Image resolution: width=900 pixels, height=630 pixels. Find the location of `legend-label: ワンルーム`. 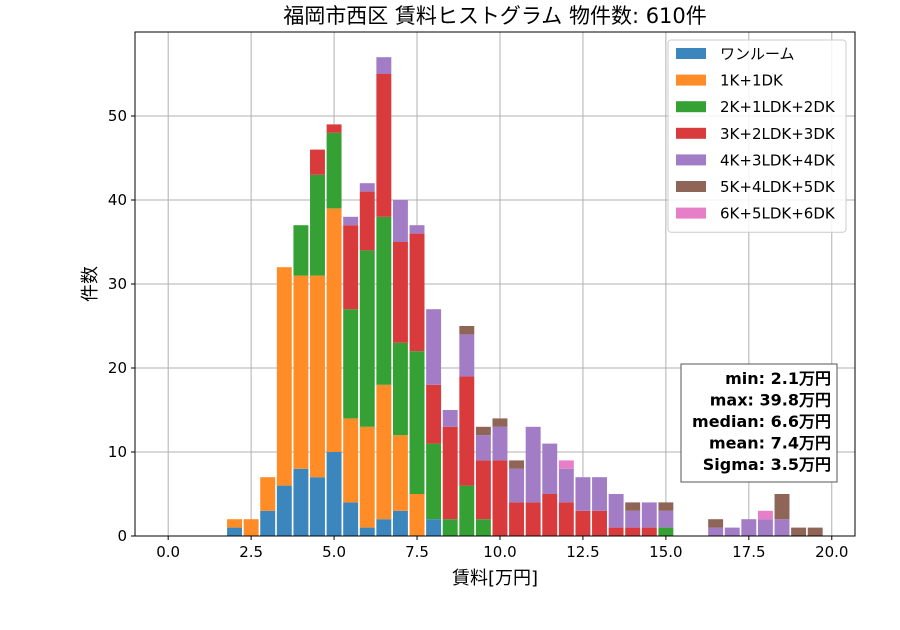

legend-label: ワンルーム is located at coordinates (757, 54).